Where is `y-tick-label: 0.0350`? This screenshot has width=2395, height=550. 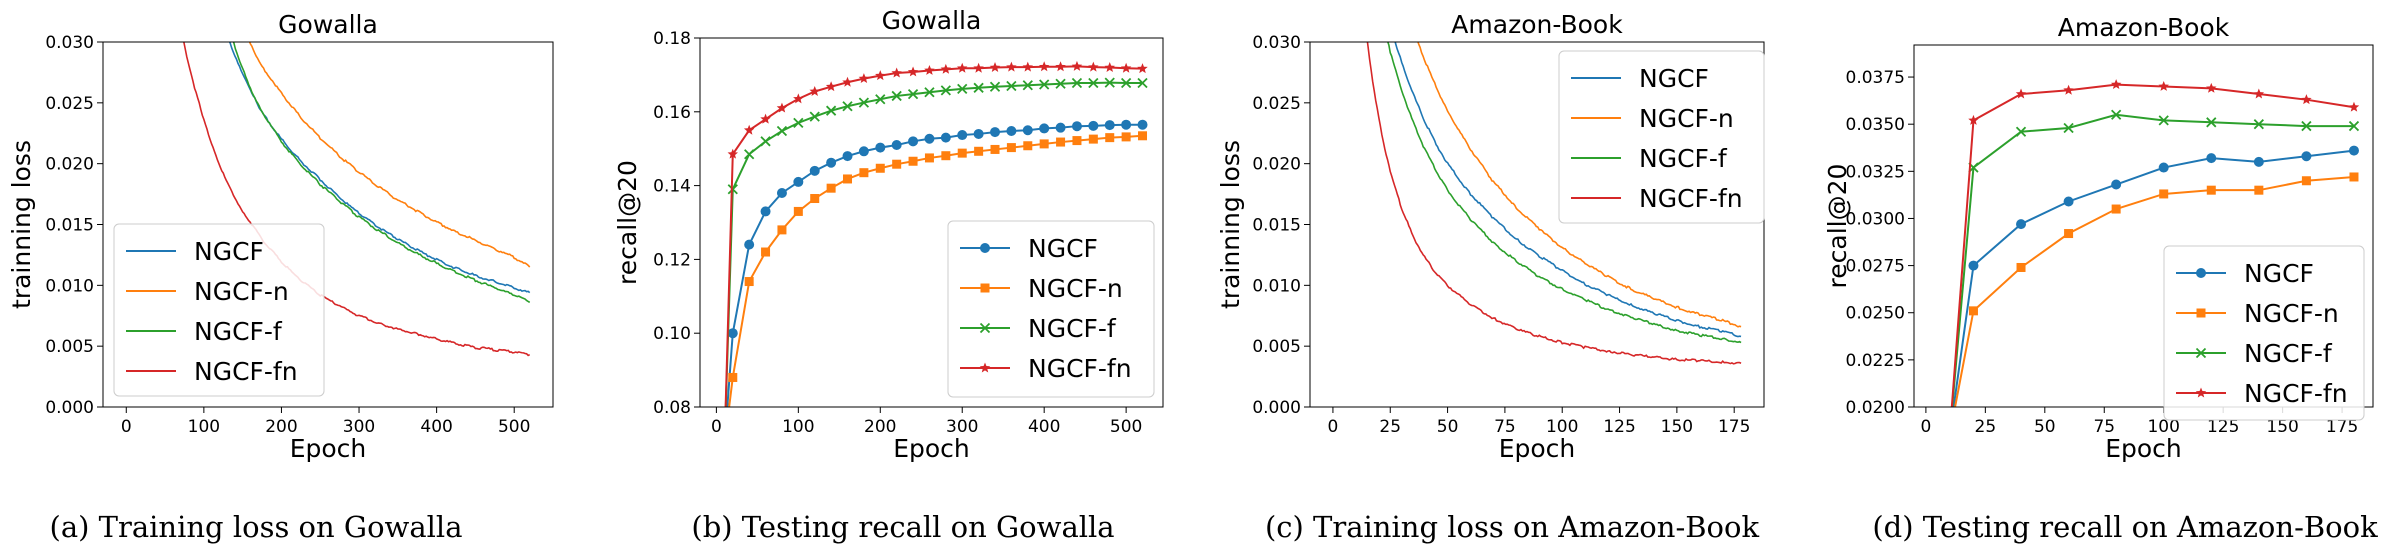 y-tick-label: 0.0350 is located at coordinates (1875, 125).